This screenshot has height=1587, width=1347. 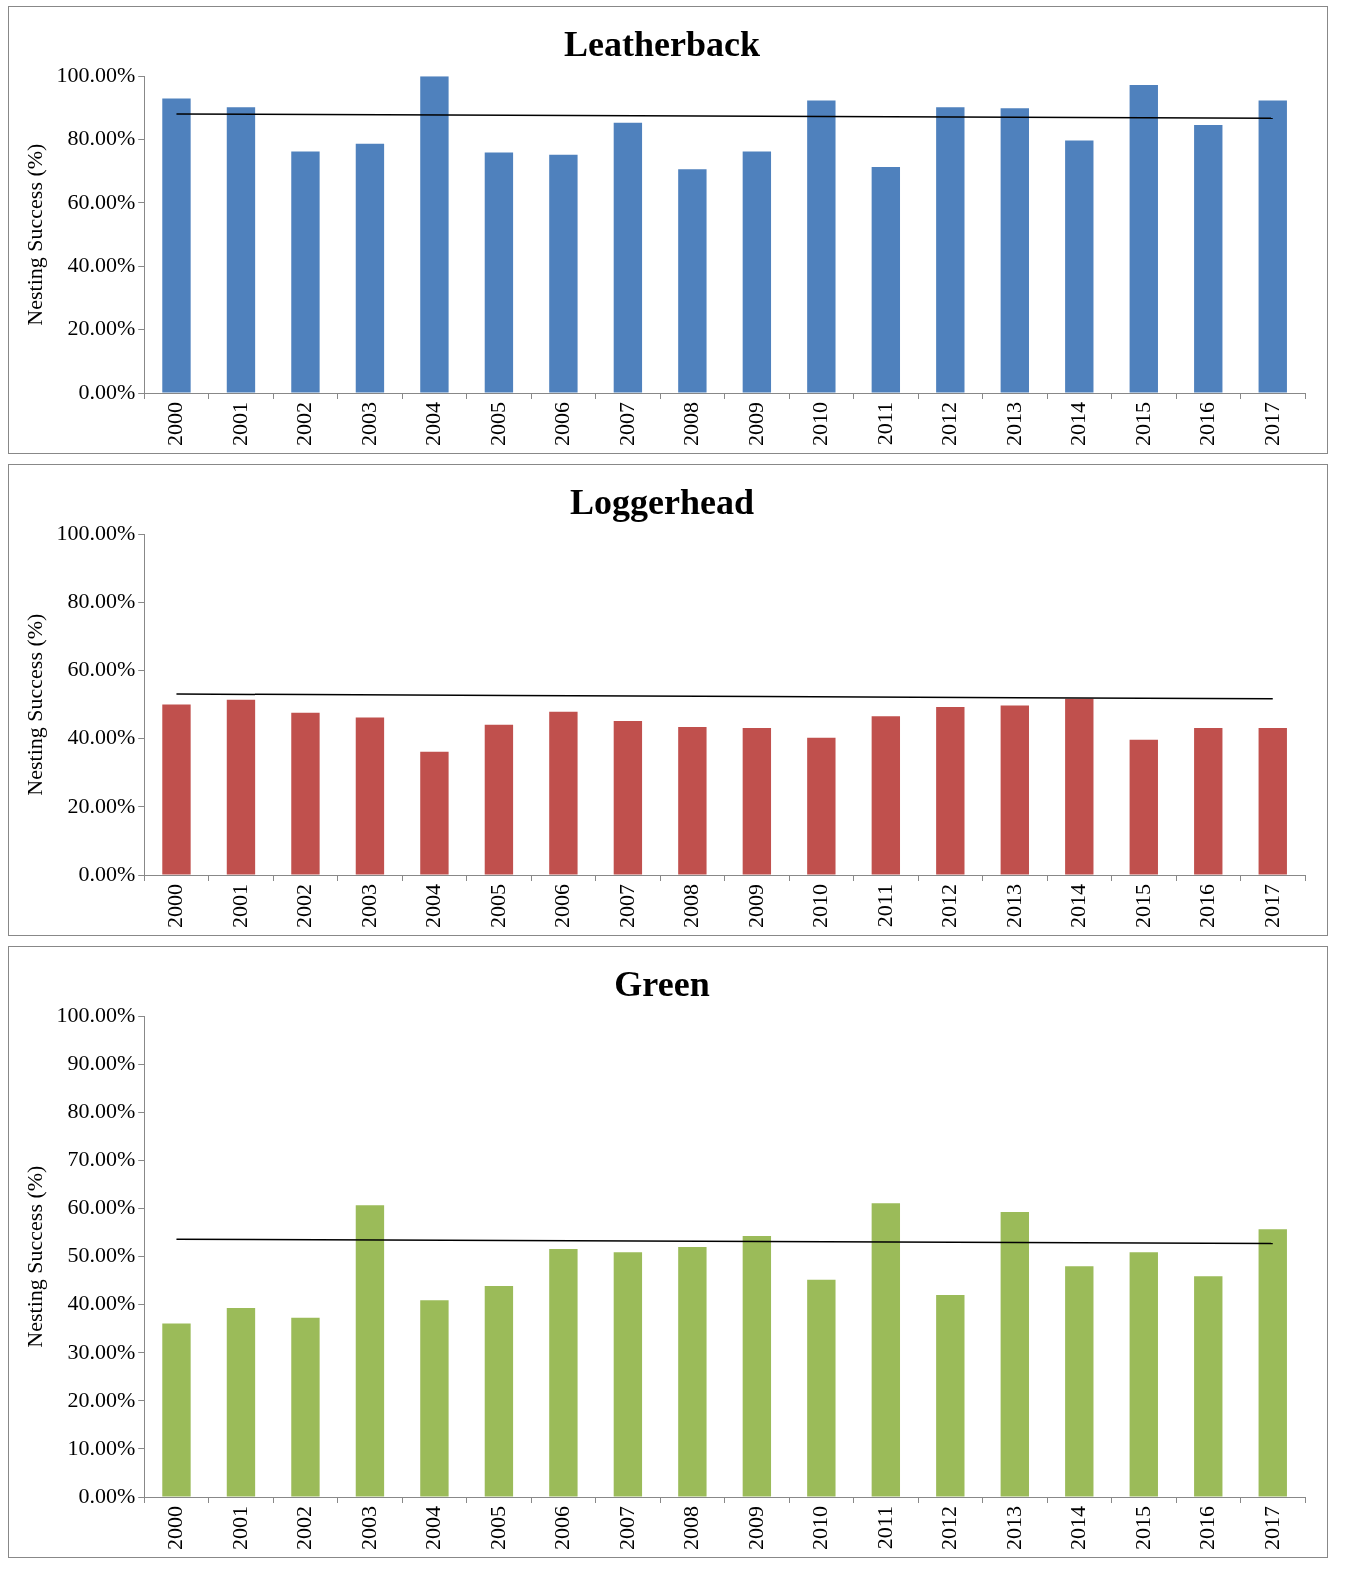 What do you see at coordinates (820, 1528) in the screenshot?
I see `x-tick-label: 2010` at bounding box center [820, 1528].